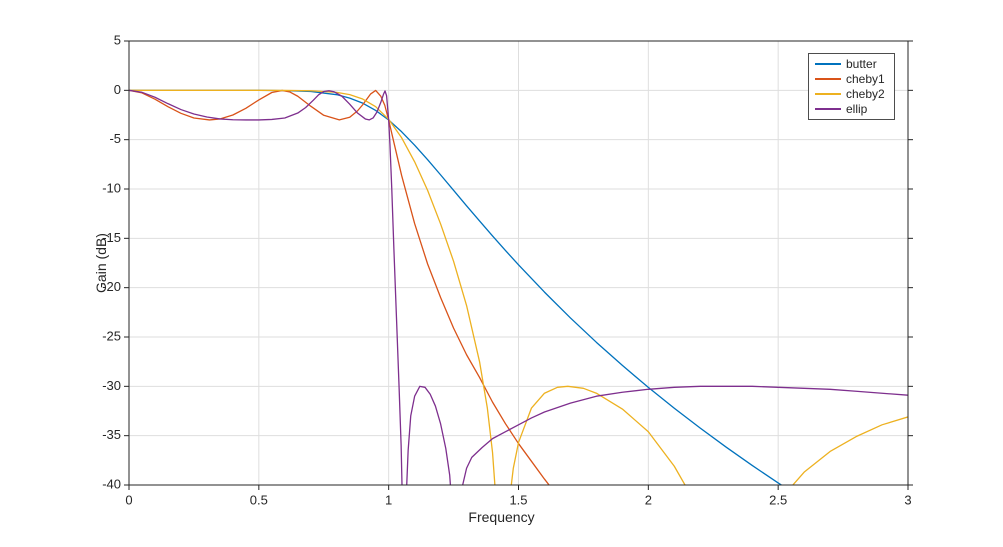  What do you see at coordinates (117, 39) in the screenshot?
I see `y-tick-label: 5` at bounding box center [117, 39].